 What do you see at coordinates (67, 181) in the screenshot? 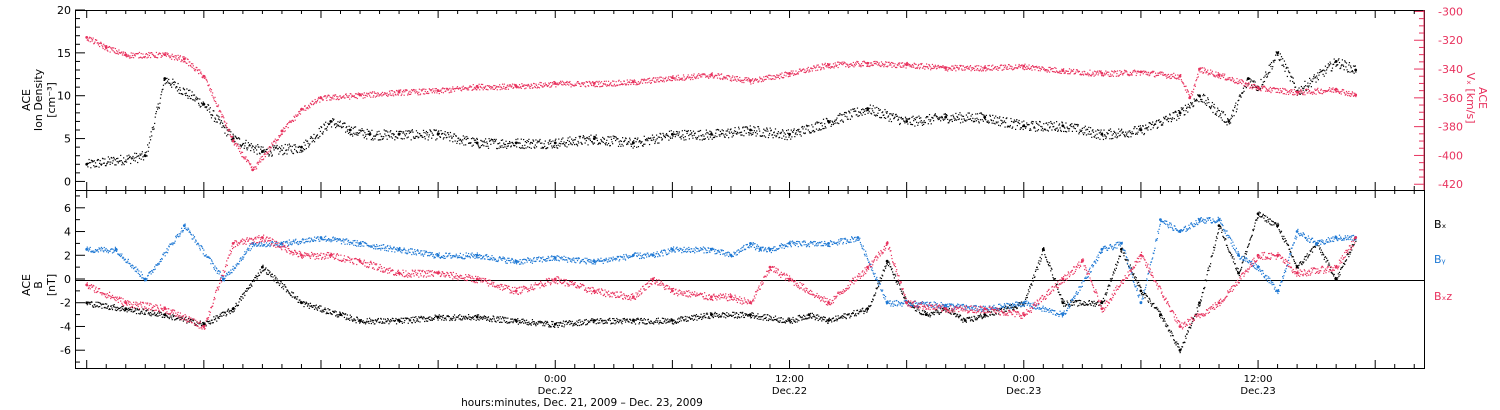
I see `top-left-tick-label: 0` at bounding box center [67, 181].